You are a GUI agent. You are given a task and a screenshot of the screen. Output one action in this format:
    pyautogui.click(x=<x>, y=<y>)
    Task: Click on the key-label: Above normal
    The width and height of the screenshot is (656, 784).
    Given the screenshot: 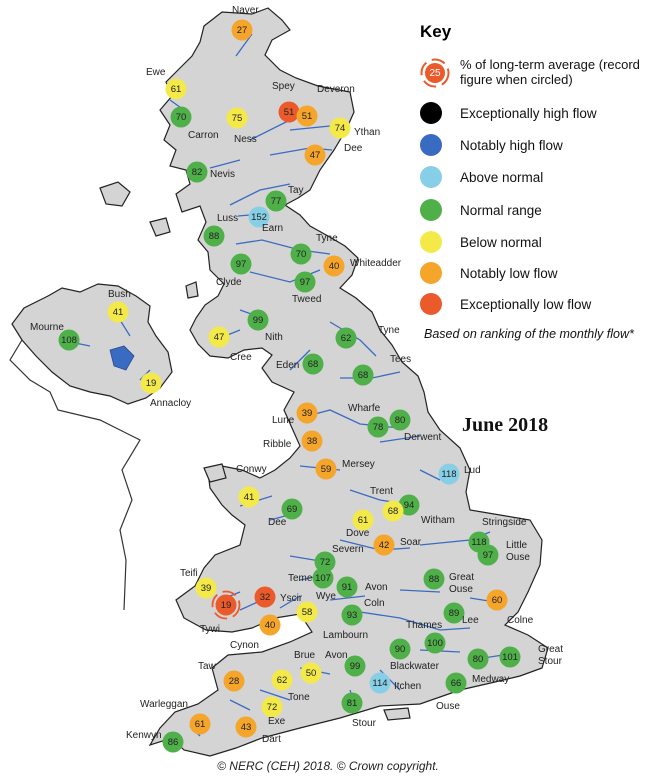 What is the action you would take?
    pyautogui.click(x=502, y=177)
    